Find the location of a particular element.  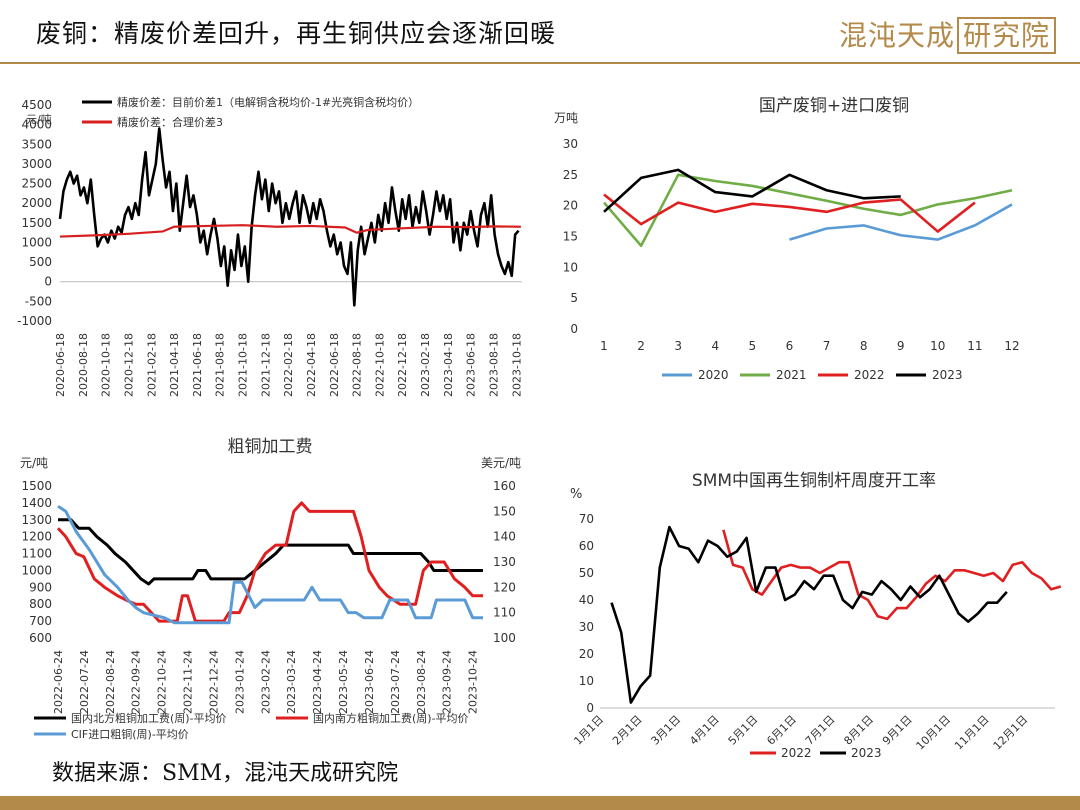

legend-label: 国内北方粗铜加工费(周)-平均价 is located at coordinates (149, 718).